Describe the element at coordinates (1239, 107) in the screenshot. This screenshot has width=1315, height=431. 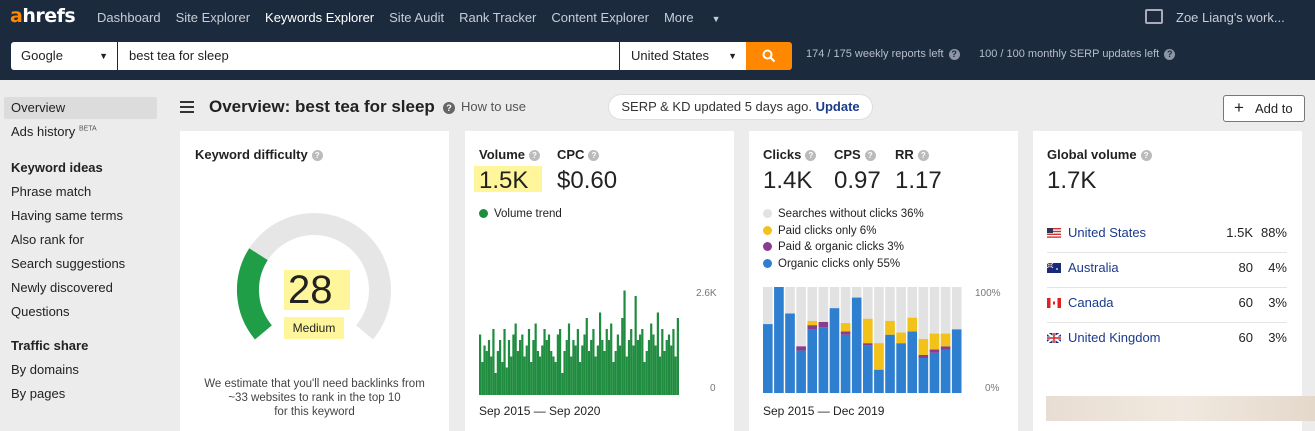
I see `plus-icon: +` at that location.